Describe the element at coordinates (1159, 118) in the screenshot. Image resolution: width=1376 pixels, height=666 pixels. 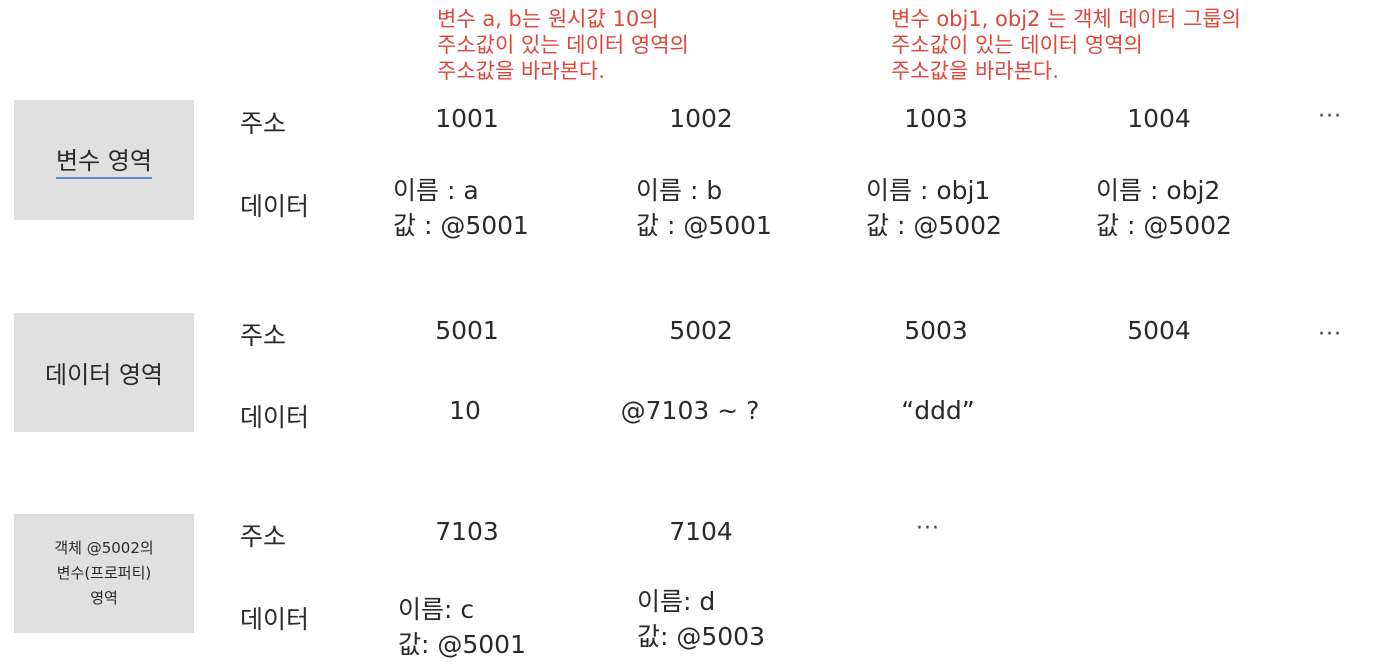
I see `address-cell: 1004` at that location.